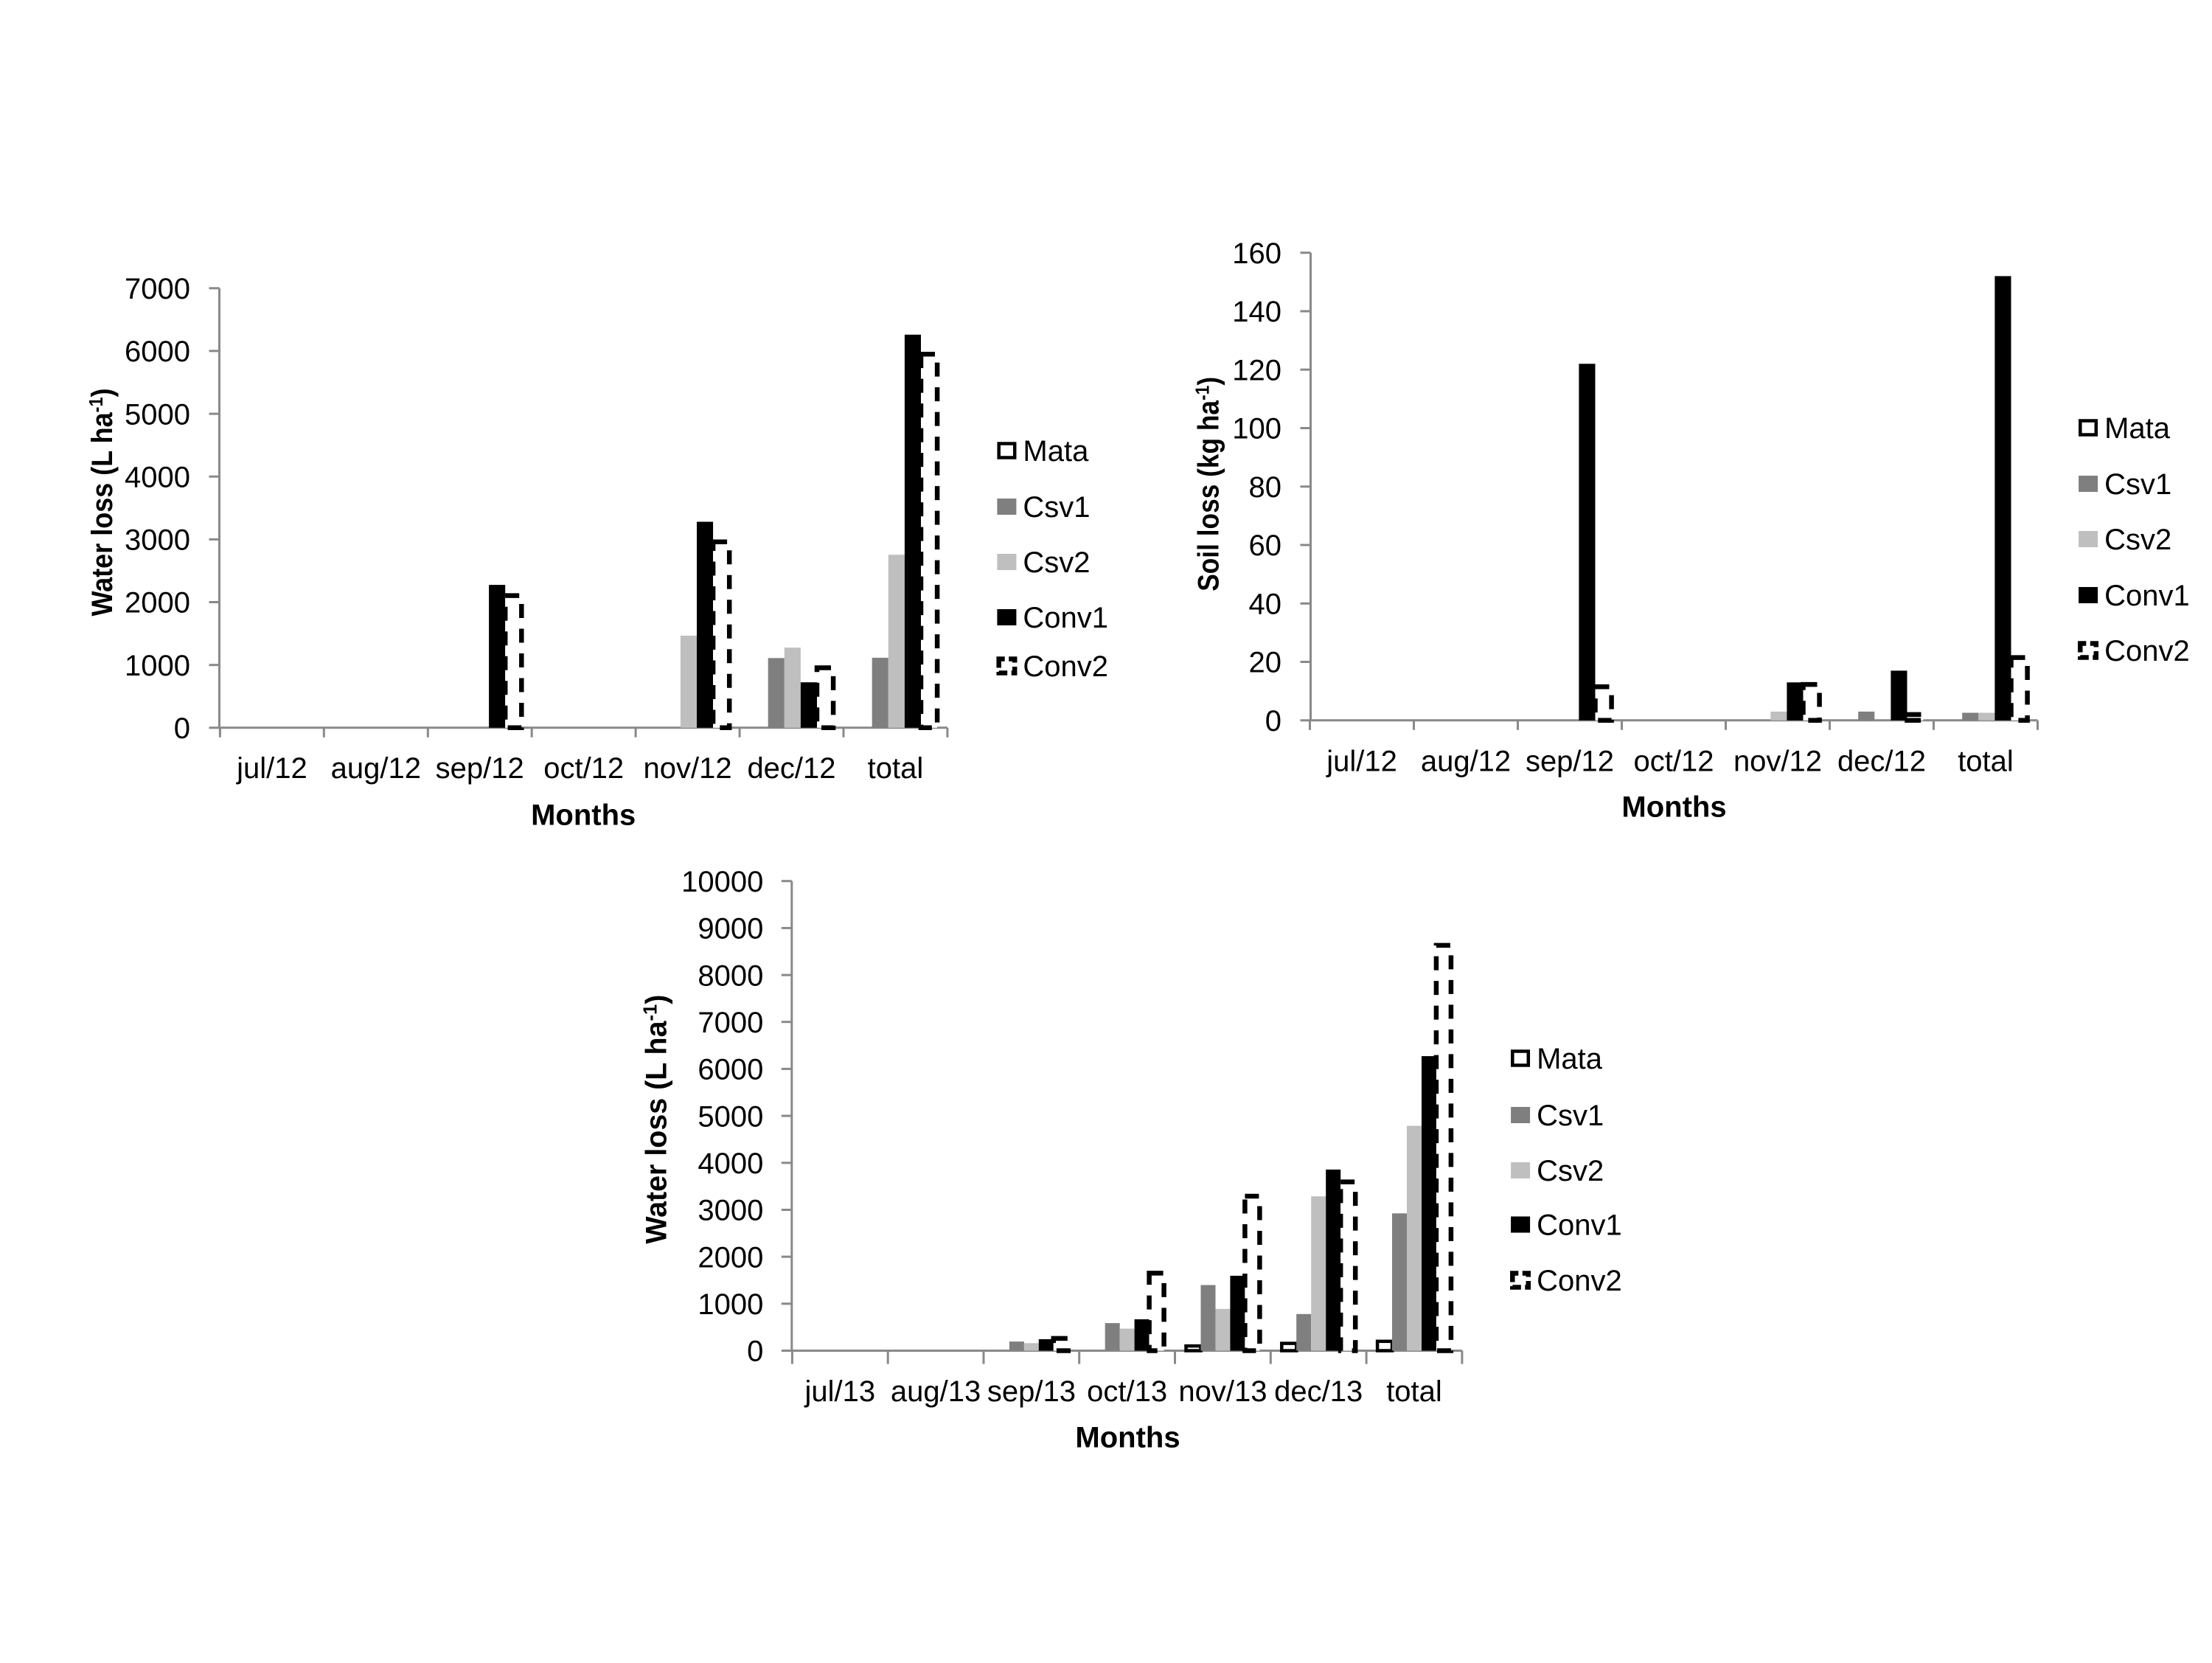 This screenshot has height=1663, width=2212. Describe the element at coordinates (1222, 1391) in the screenshot. I see `svg-text: nov/13` at that location.